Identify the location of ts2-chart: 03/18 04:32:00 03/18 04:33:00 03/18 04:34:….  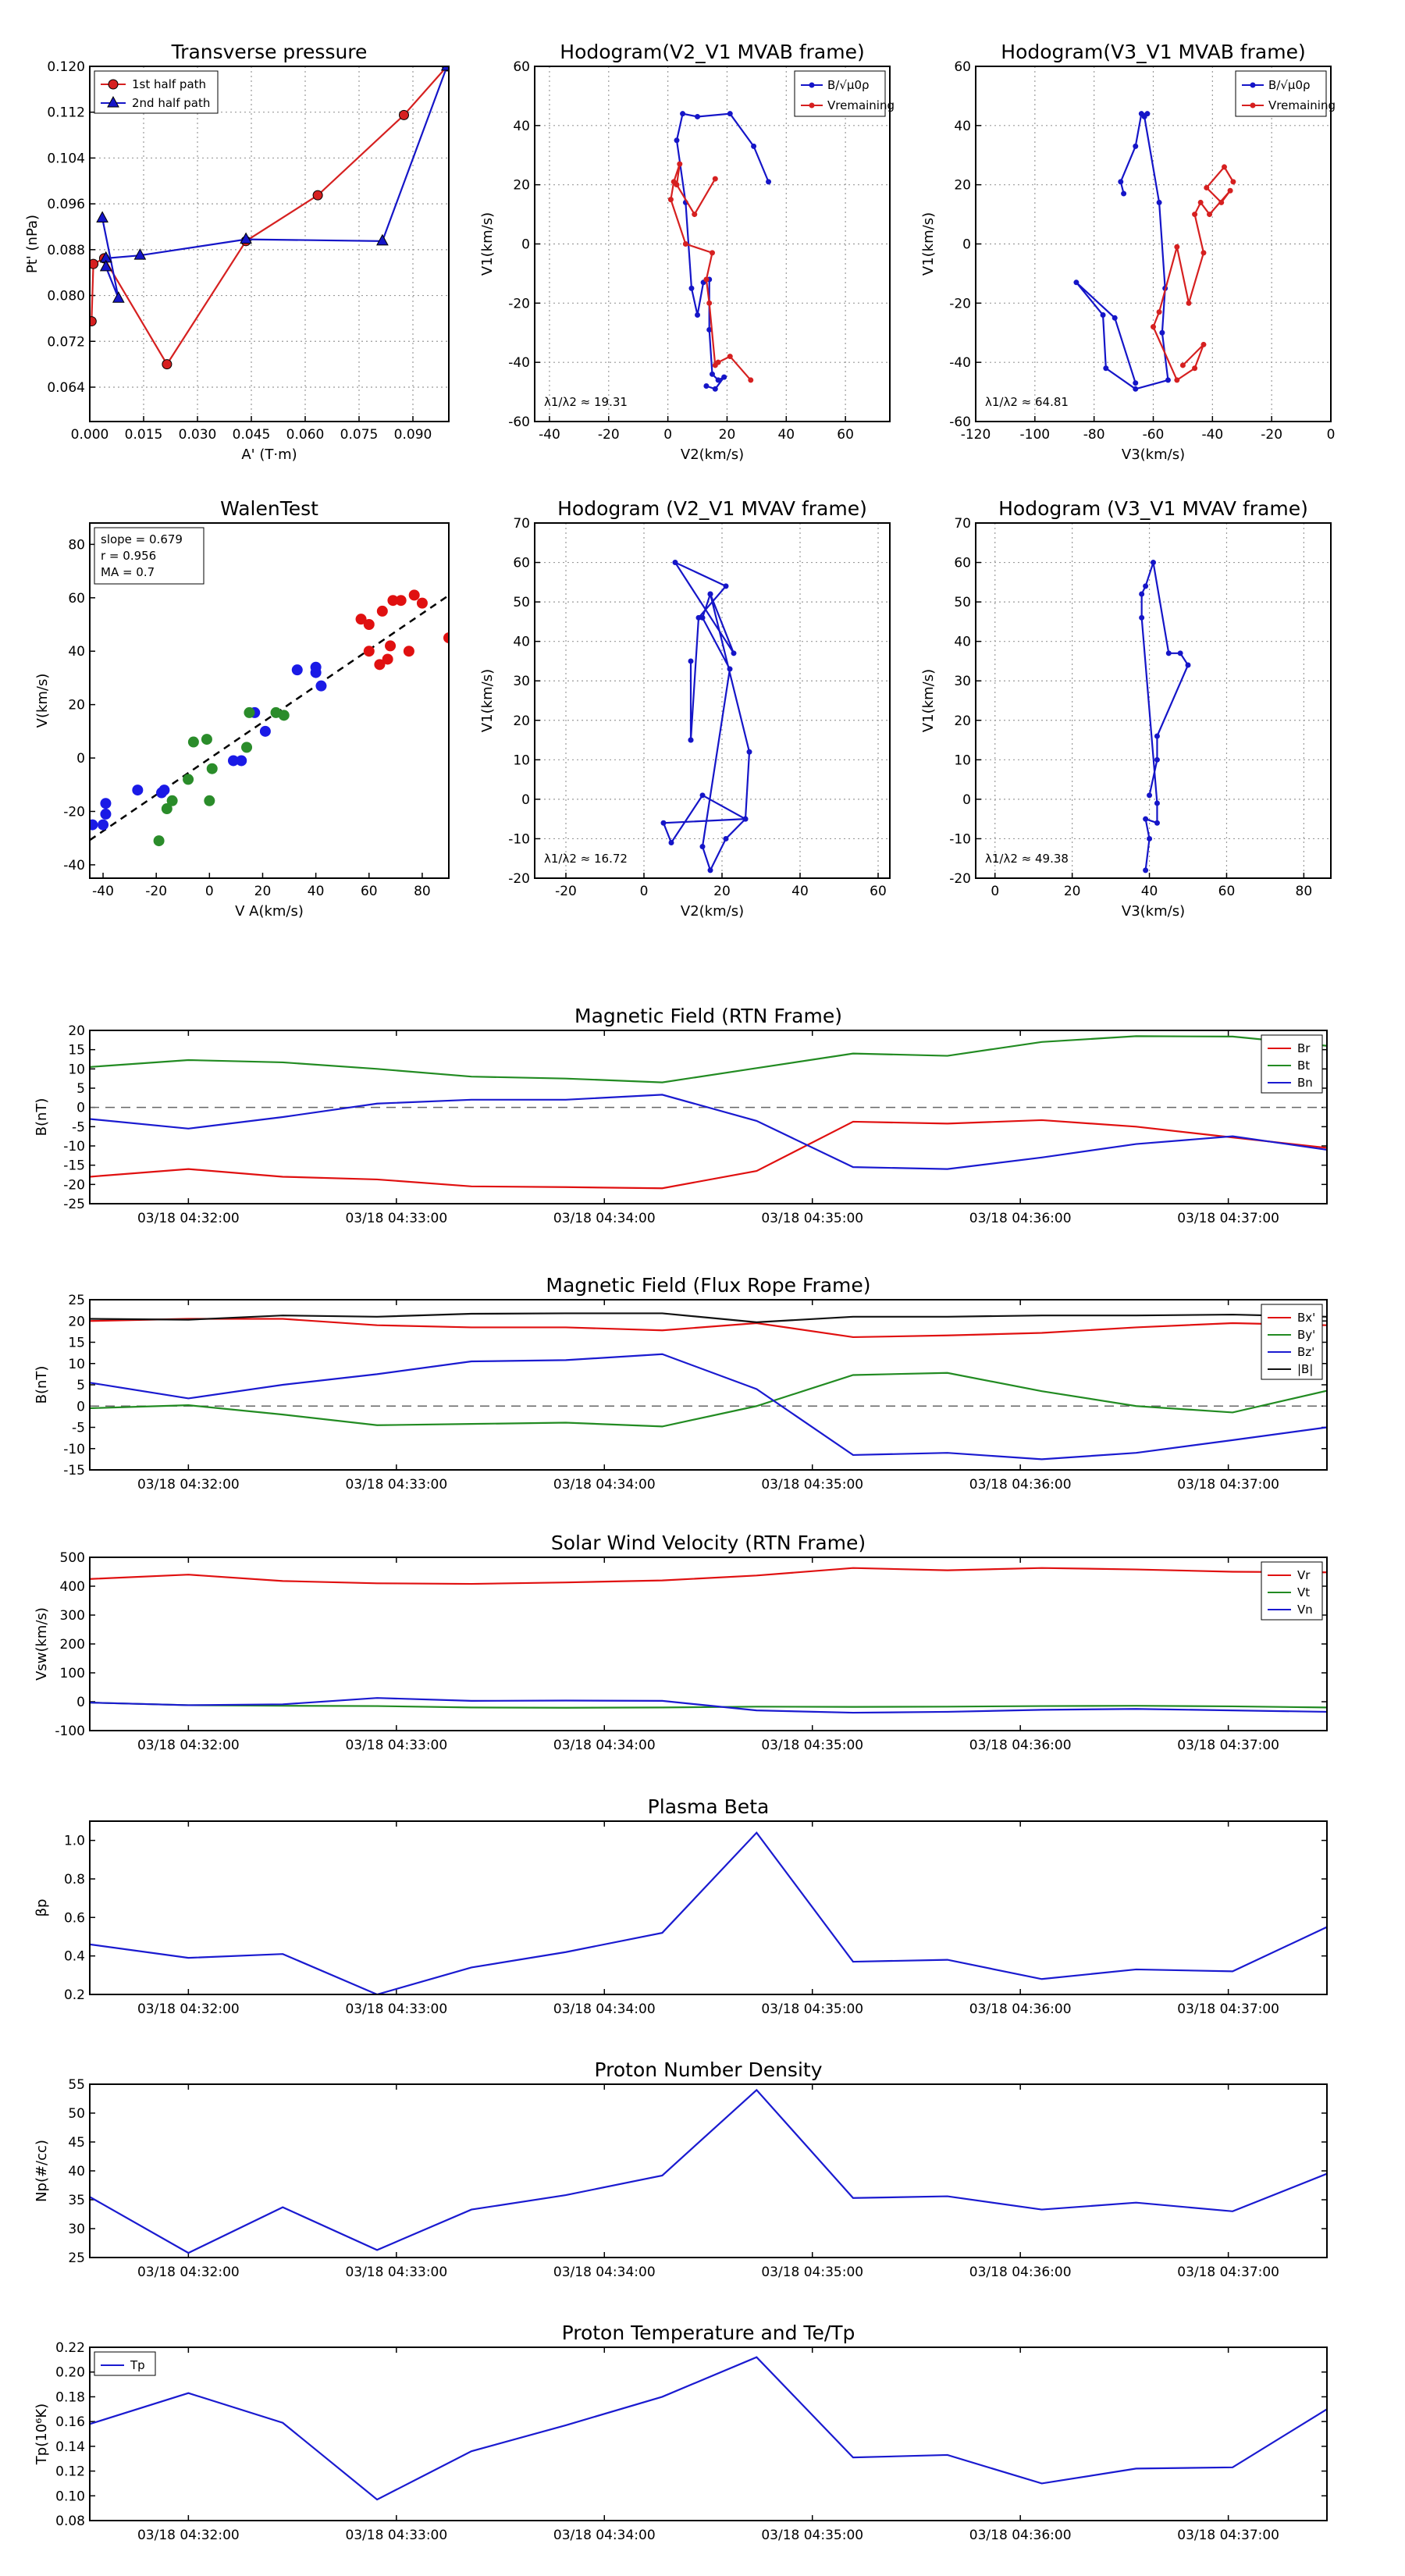
(681, 1383).